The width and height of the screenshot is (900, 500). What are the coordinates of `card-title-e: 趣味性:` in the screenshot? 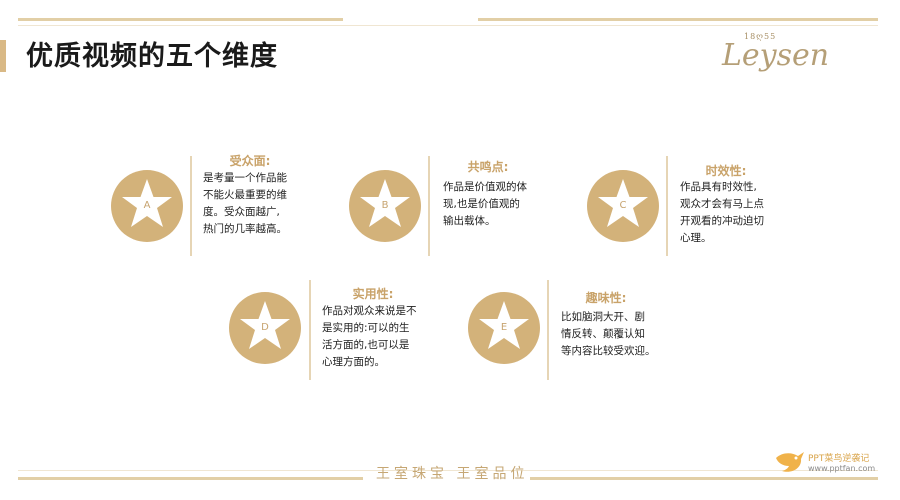 It's located at (606, 298).